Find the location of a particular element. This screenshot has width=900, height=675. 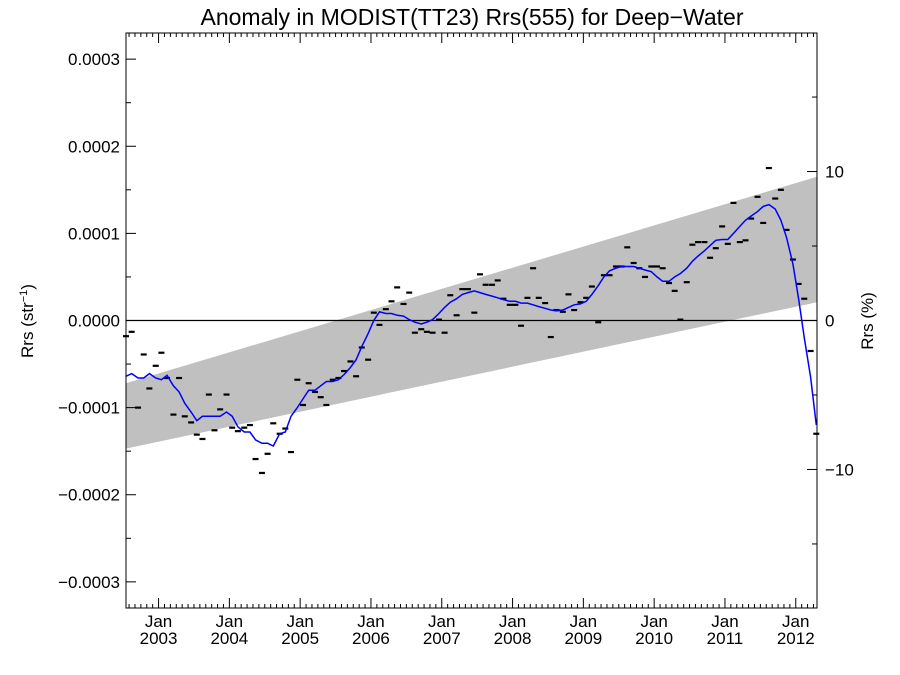

right-tick-label: −10 is located at coordinates (839, 469).